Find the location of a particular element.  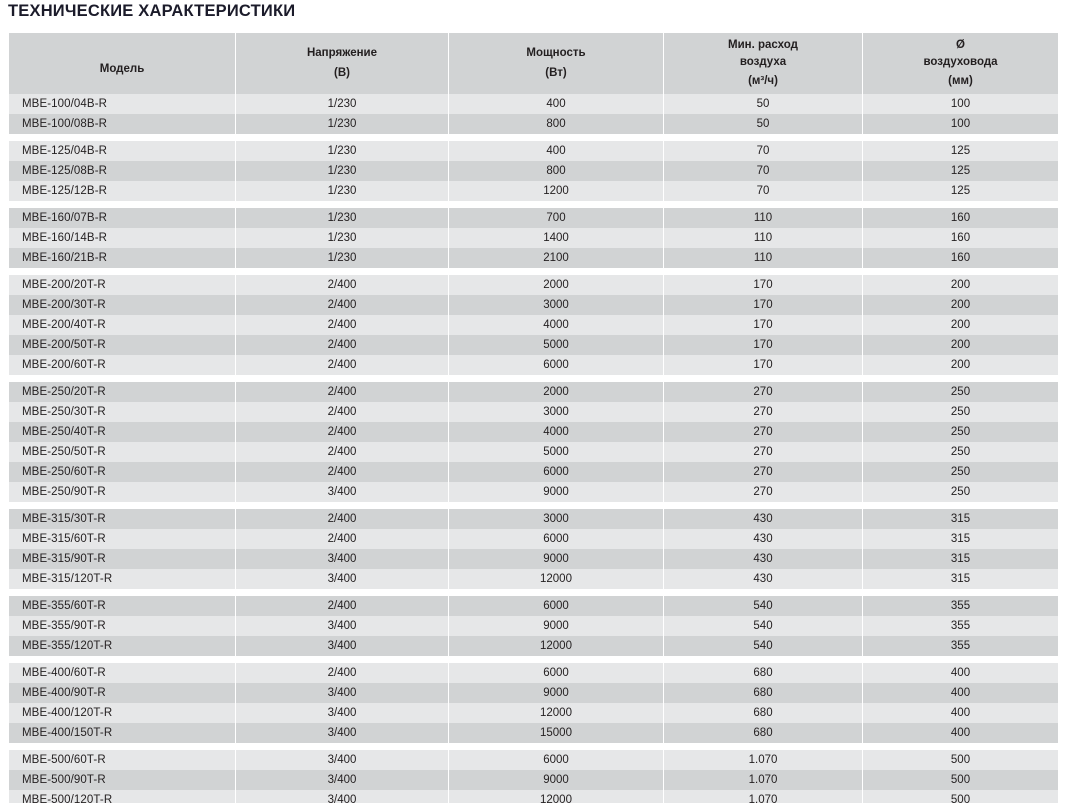

cell-power: 5000 is located at coordinates (556, 452).